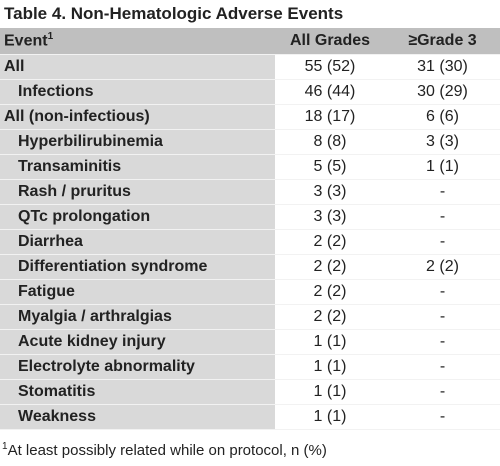  I want to click on table-row: Weakness 1 (1) -, so click(250, 417).